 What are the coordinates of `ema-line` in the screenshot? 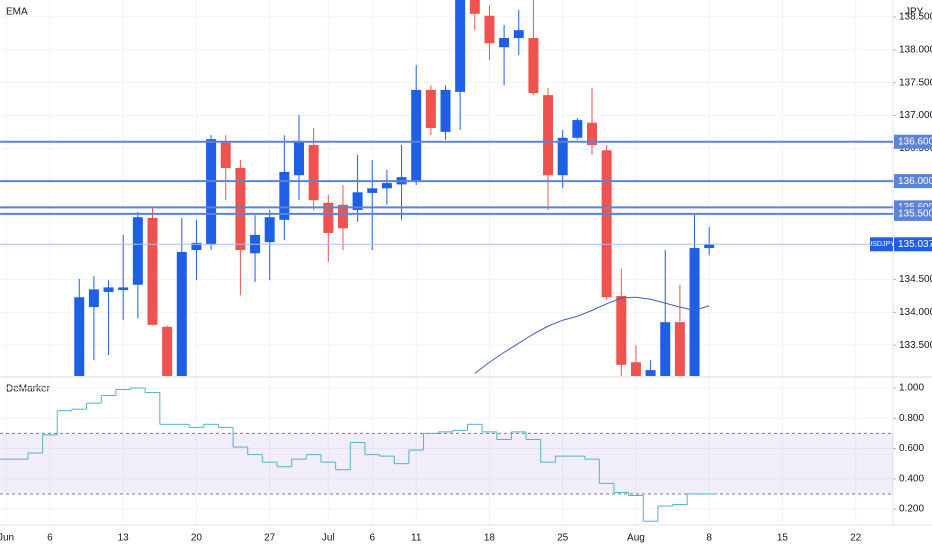 It's located at (592, 335).